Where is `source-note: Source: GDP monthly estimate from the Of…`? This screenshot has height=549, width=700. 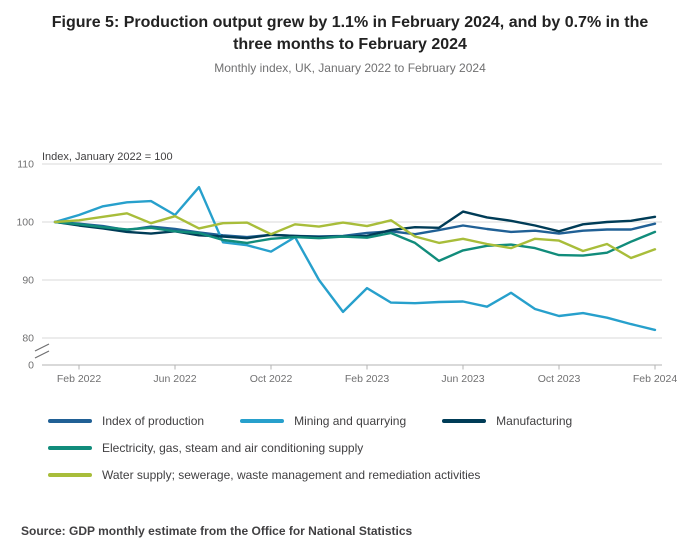 source-note: Source: GDP monthly estimate from the Of… is located at coordinates (217, 531).